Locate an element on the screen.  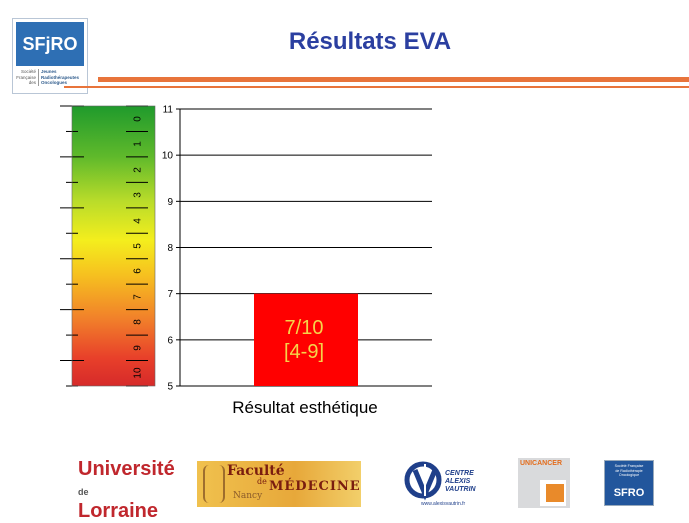
bar-data-label-range: [4-9] is located at coordinates (304, 351).